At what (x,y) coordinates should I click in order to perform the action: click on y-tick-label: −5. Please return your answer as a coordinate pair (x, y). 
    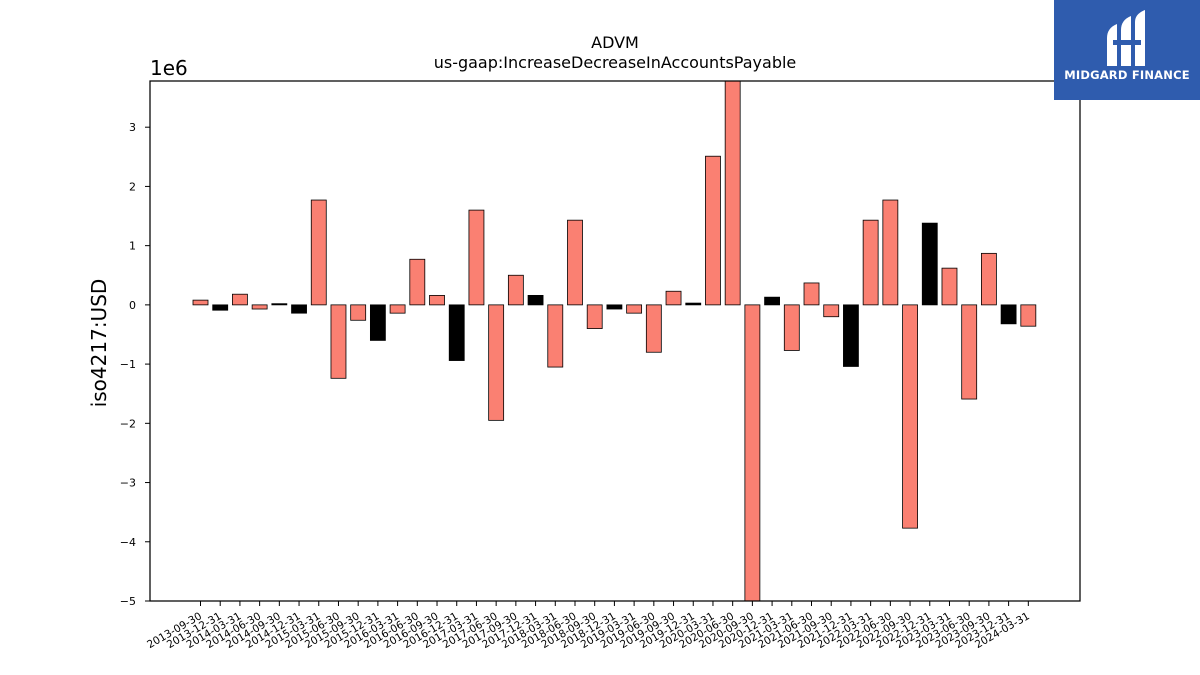
    Looking at the image, I should click on (128, 601).